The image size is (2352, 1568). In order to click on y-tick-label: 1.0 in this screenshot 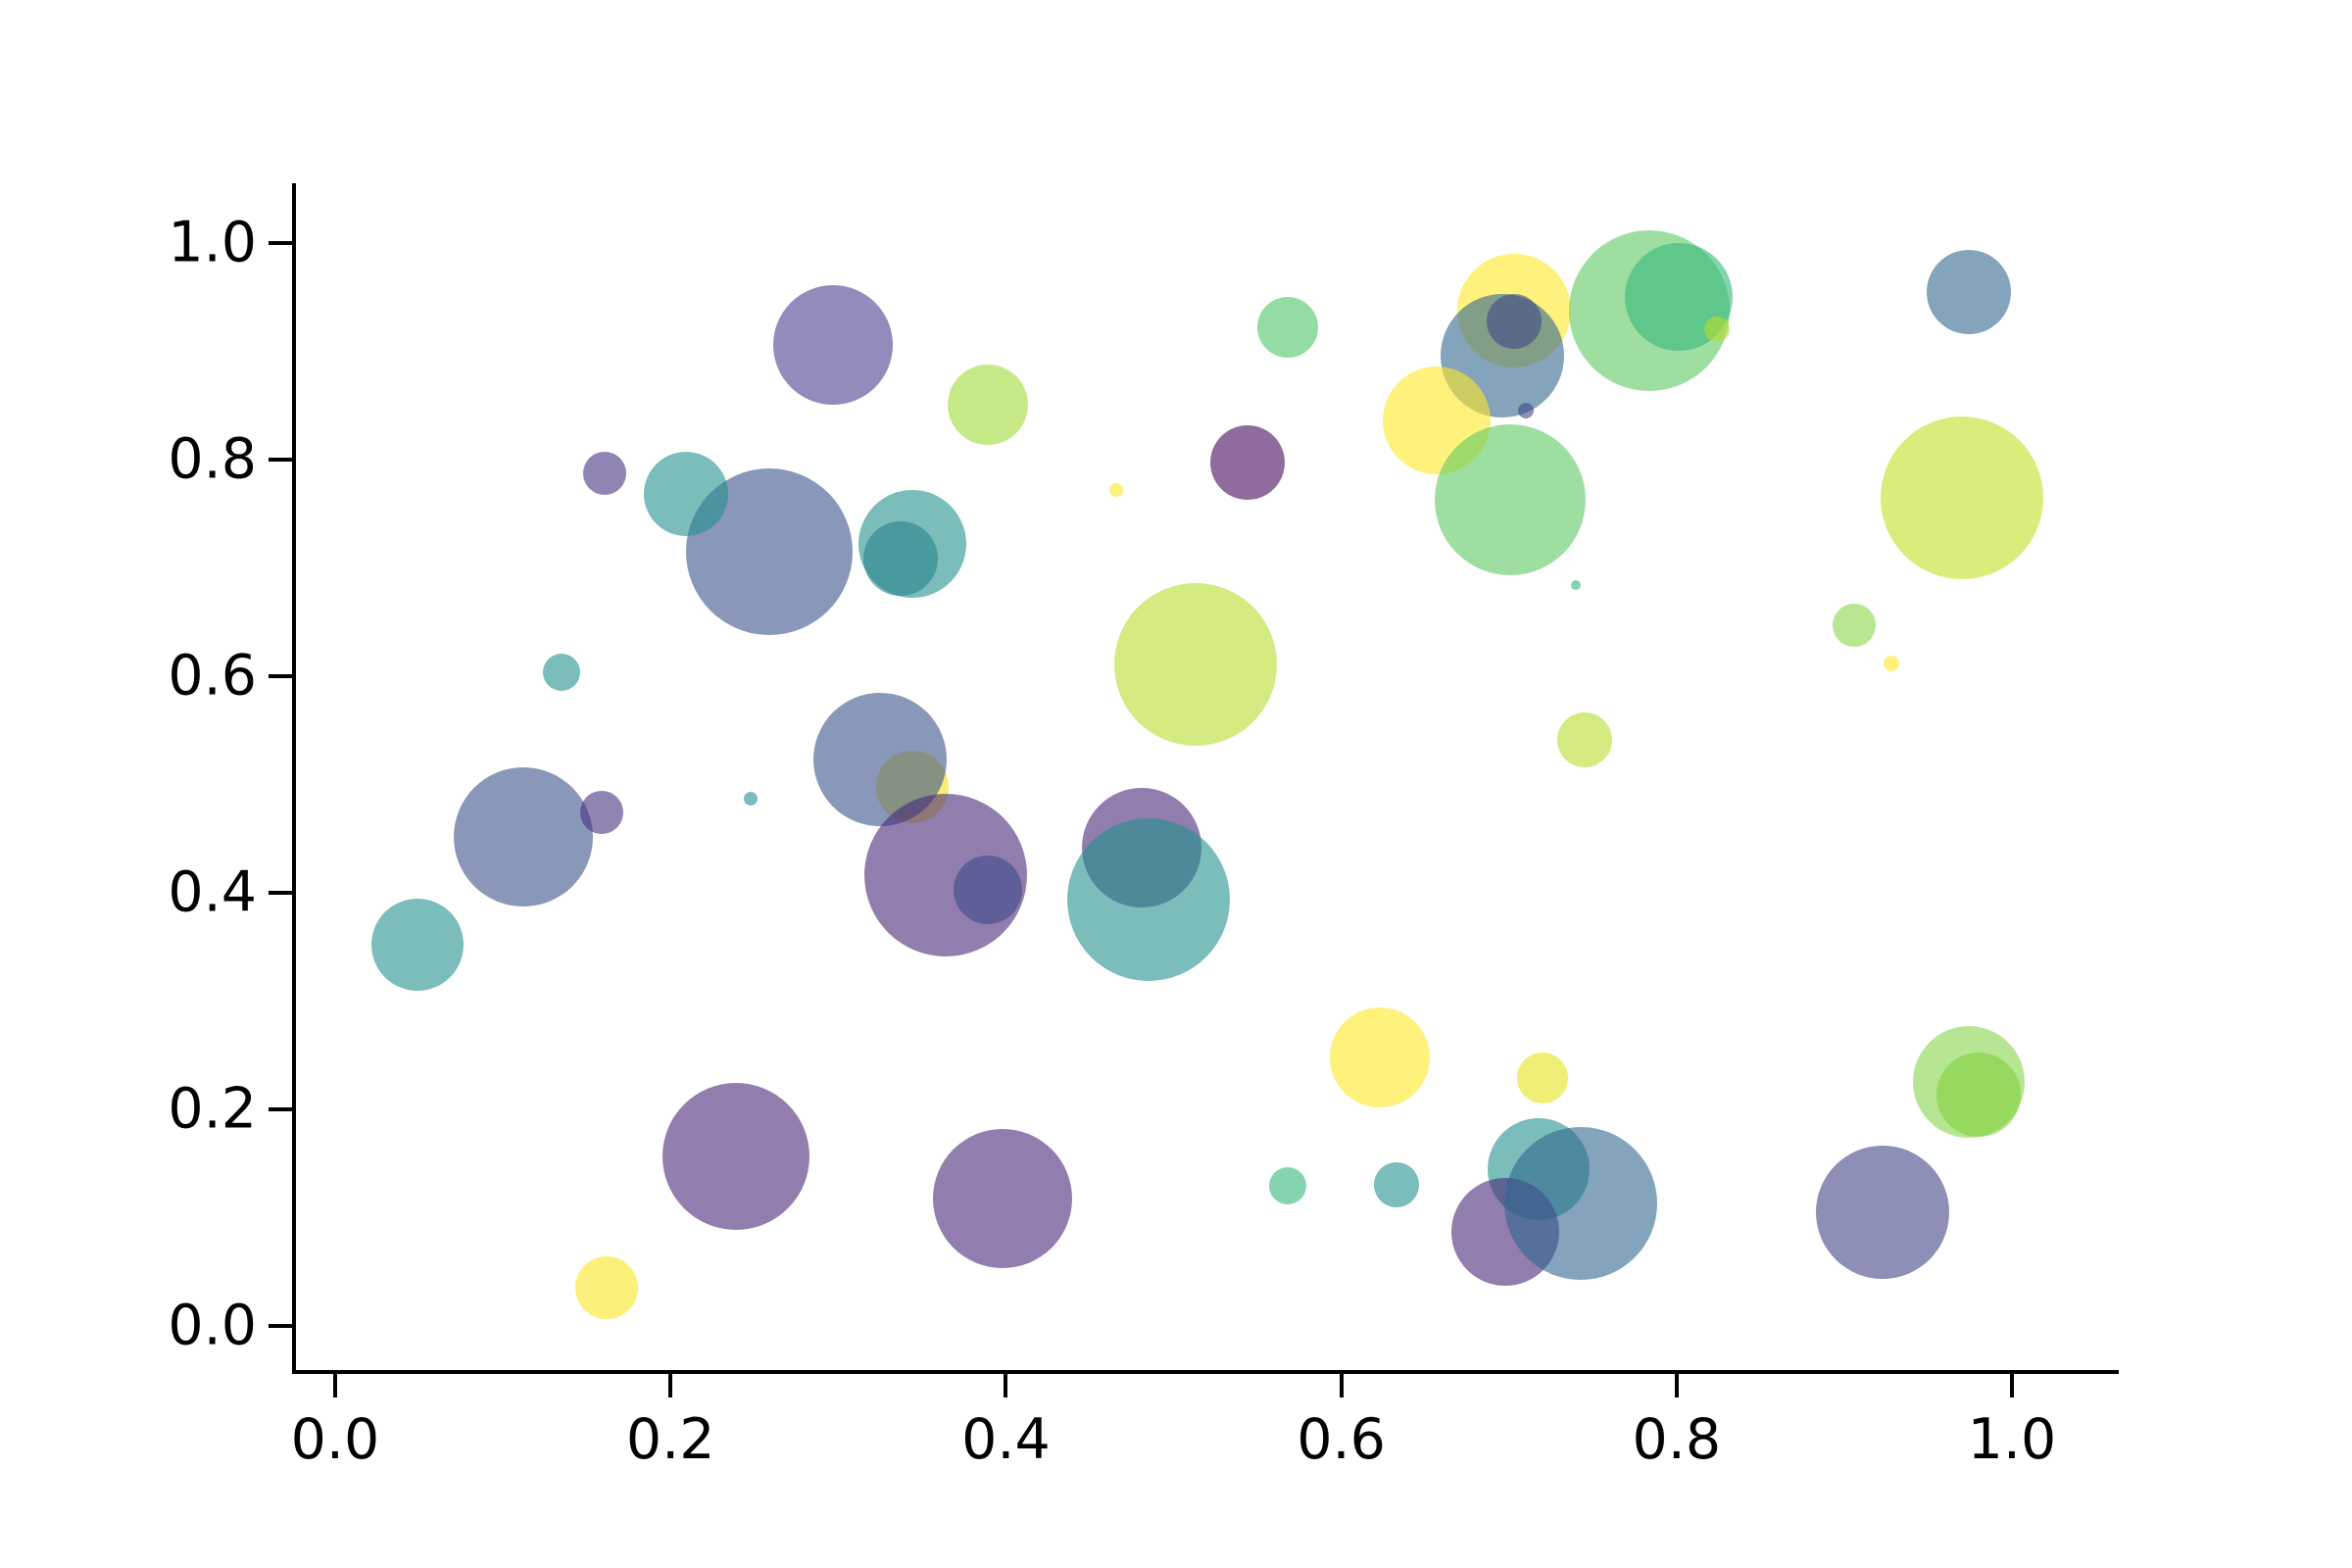, I will do `click(212, 242)`.